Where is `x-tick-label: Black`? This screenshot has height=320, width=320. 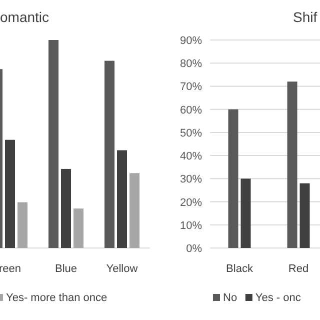 x-tick-label: Black is located at coordinates (240, 269).